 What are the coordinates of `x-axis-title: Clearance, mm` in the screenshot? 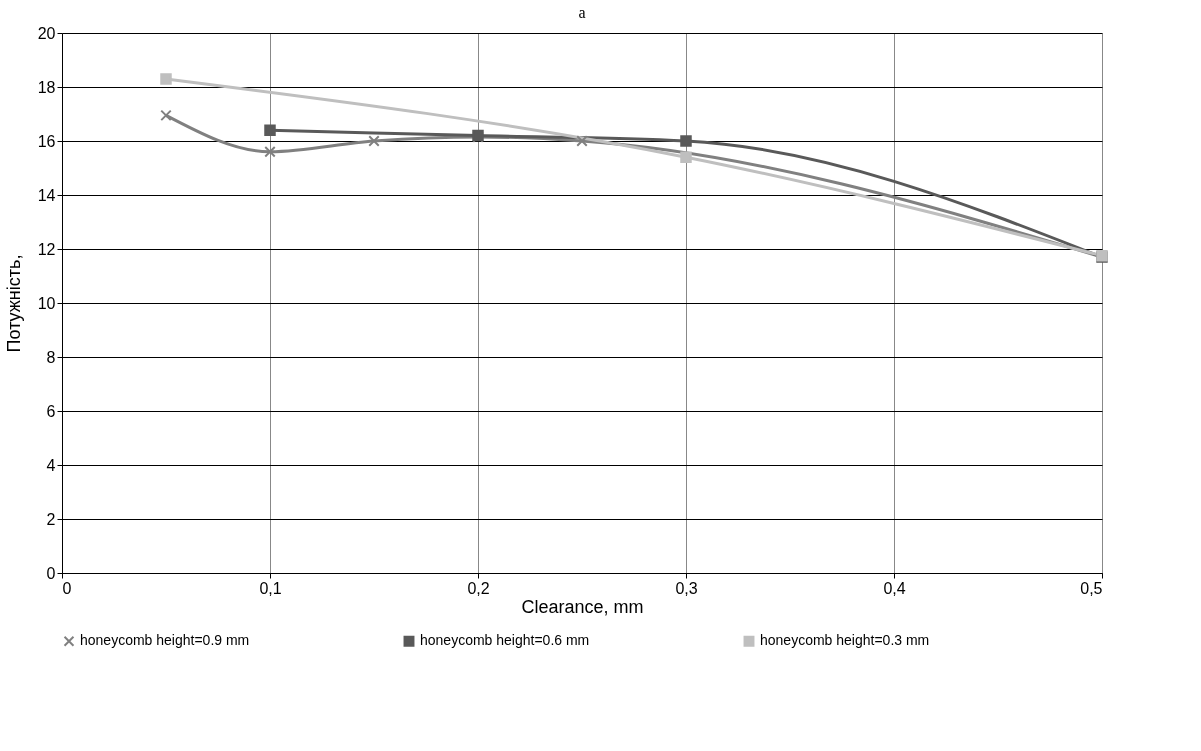 It's located at (582, 606).